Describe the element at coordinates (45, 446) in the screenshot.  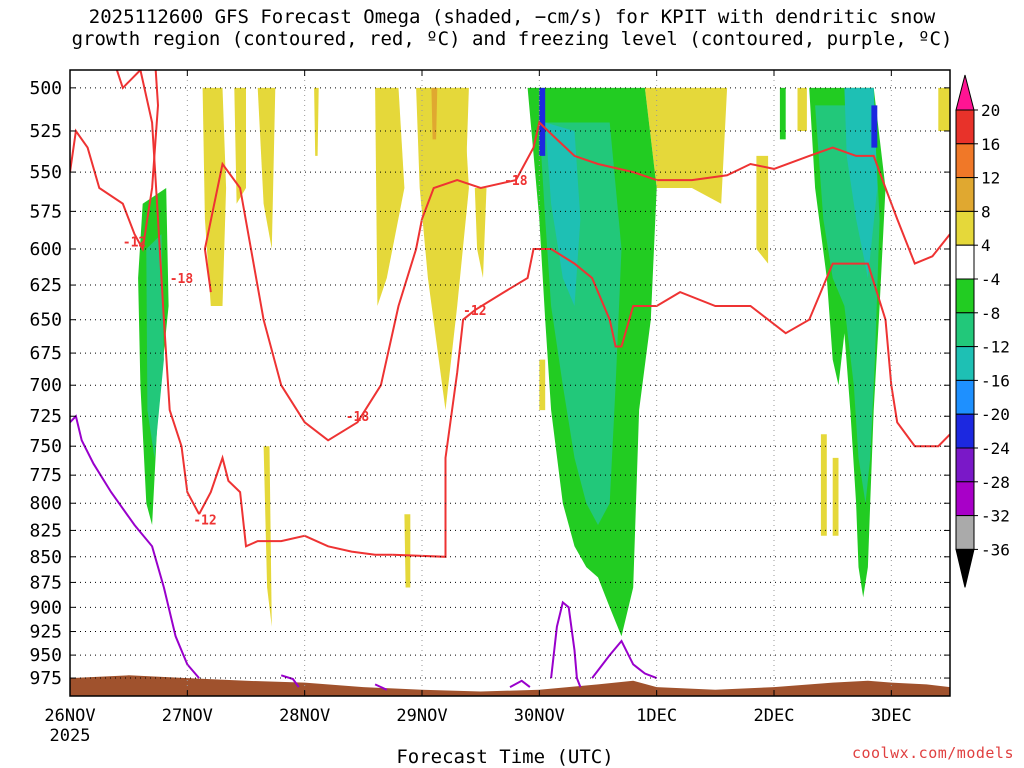
I see `y-tick-label-750: 750` at that location.